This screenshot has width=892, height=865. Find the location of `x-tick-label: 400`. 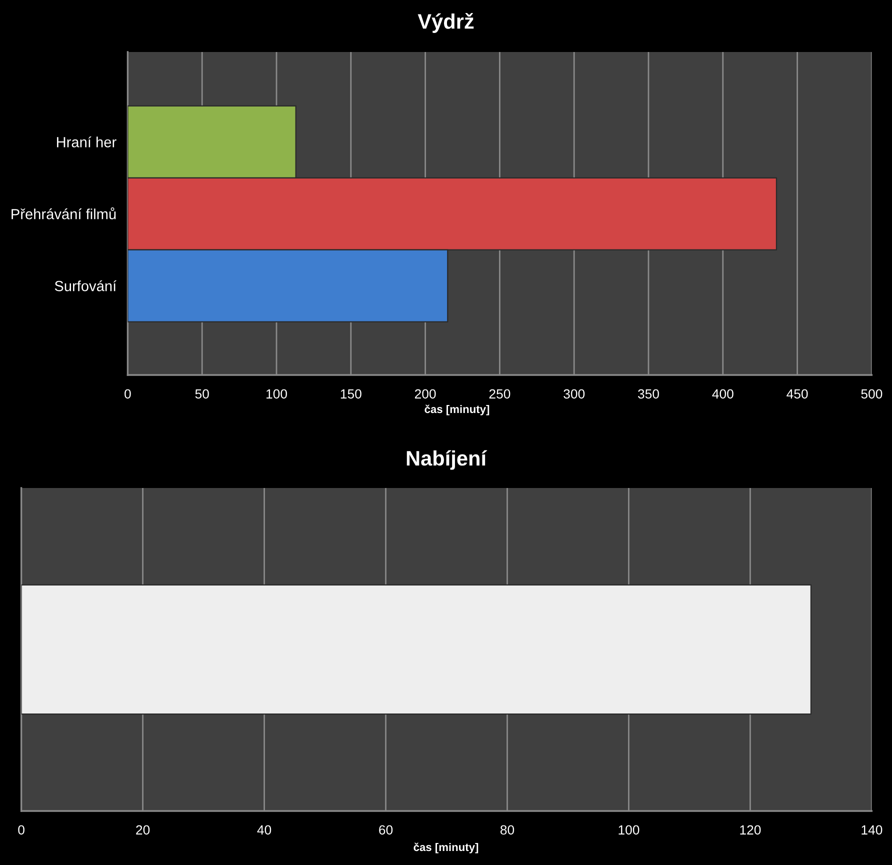

x-tick-label: 400 is located at coordinates (723, 394).